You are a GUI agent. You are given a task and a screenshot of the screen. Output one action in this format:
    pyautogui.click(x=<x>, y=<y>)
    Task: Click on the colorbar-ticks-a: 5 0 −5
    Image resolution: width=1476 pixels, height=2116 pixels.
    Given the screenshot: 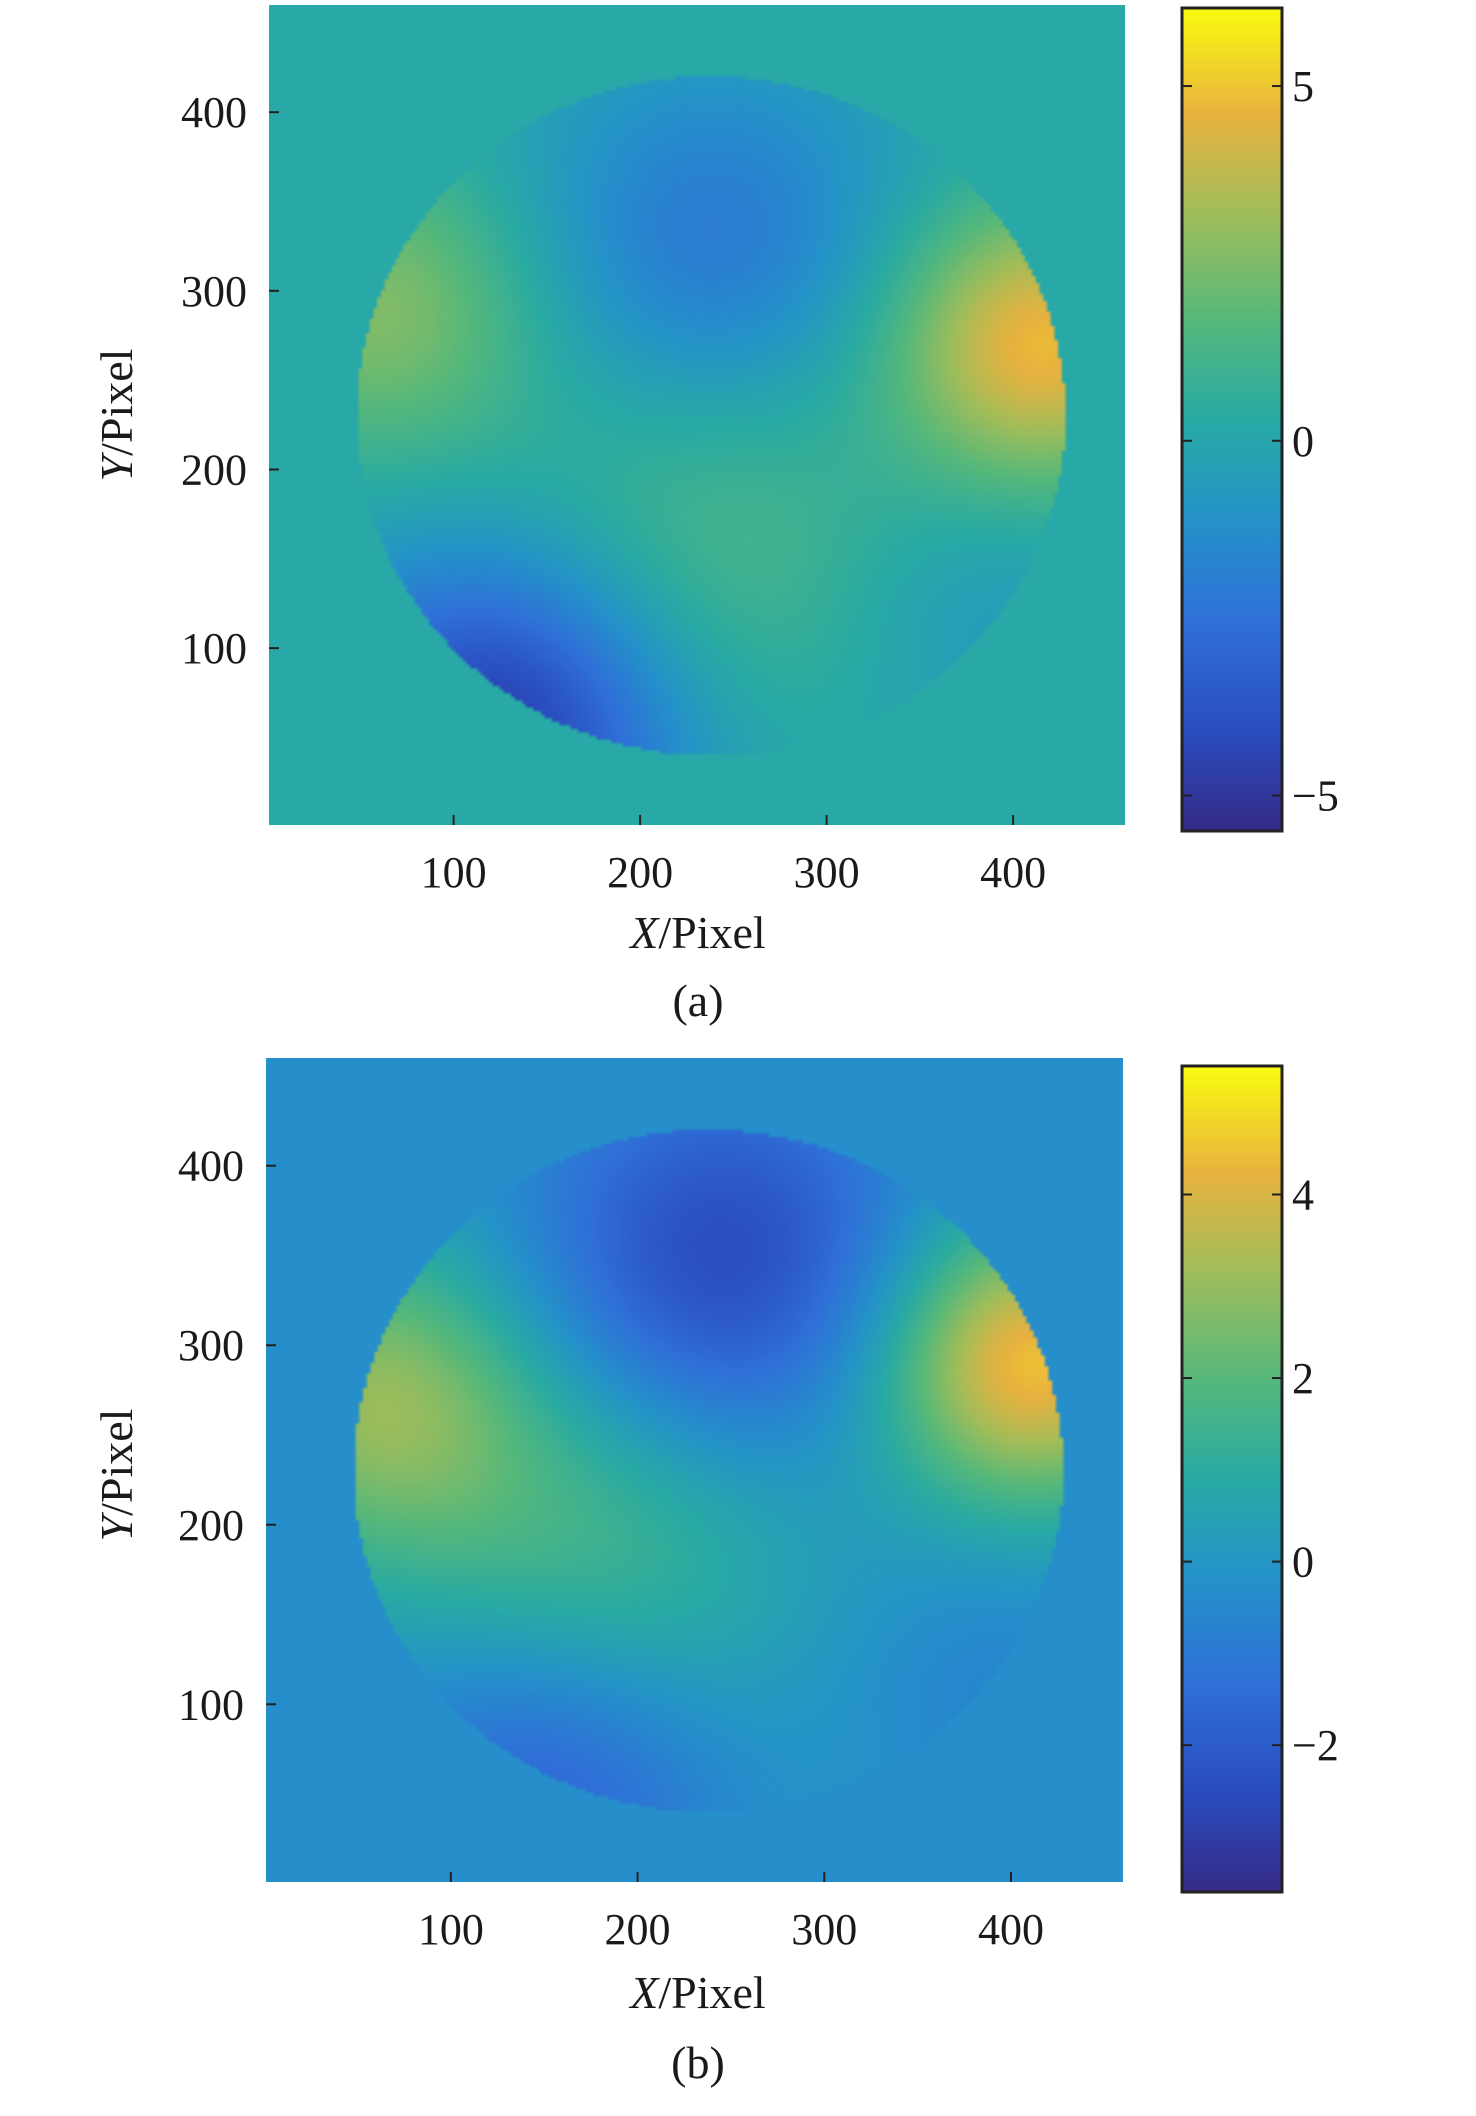 What is the action you would take?
    pyautogui.click(x=1260, y=441)
    